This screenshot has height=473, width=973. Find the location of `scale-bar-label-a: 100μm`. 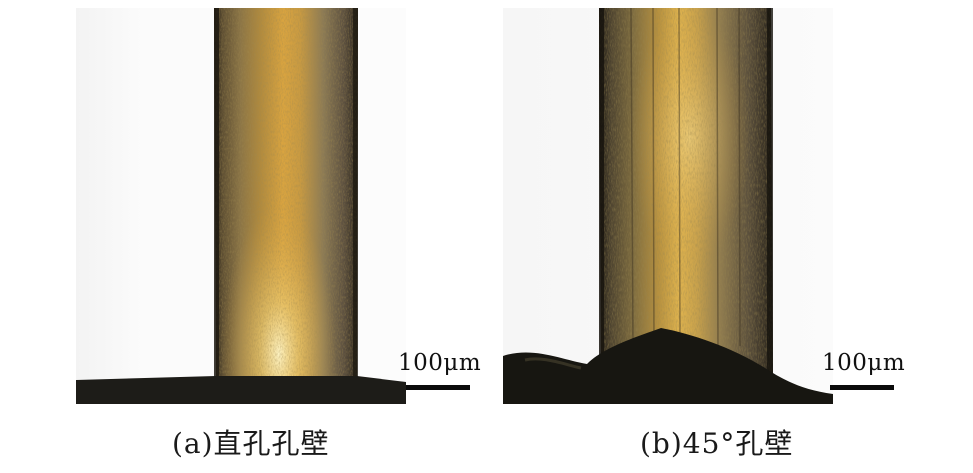

scale-bar-label-a: 100μm is located at coordinates (440, 363).